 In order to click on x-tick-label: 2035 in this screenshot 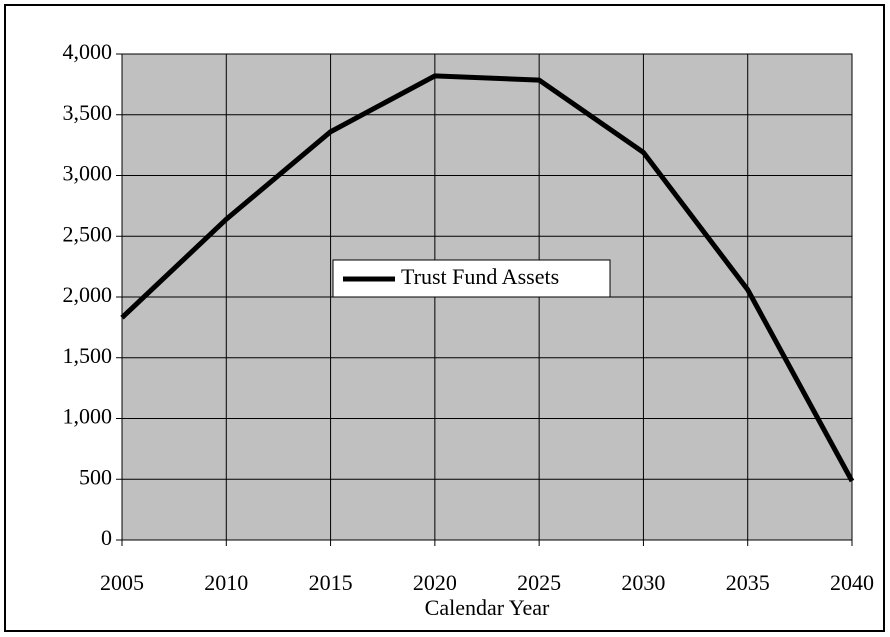, I will do `click(748, 582)`.